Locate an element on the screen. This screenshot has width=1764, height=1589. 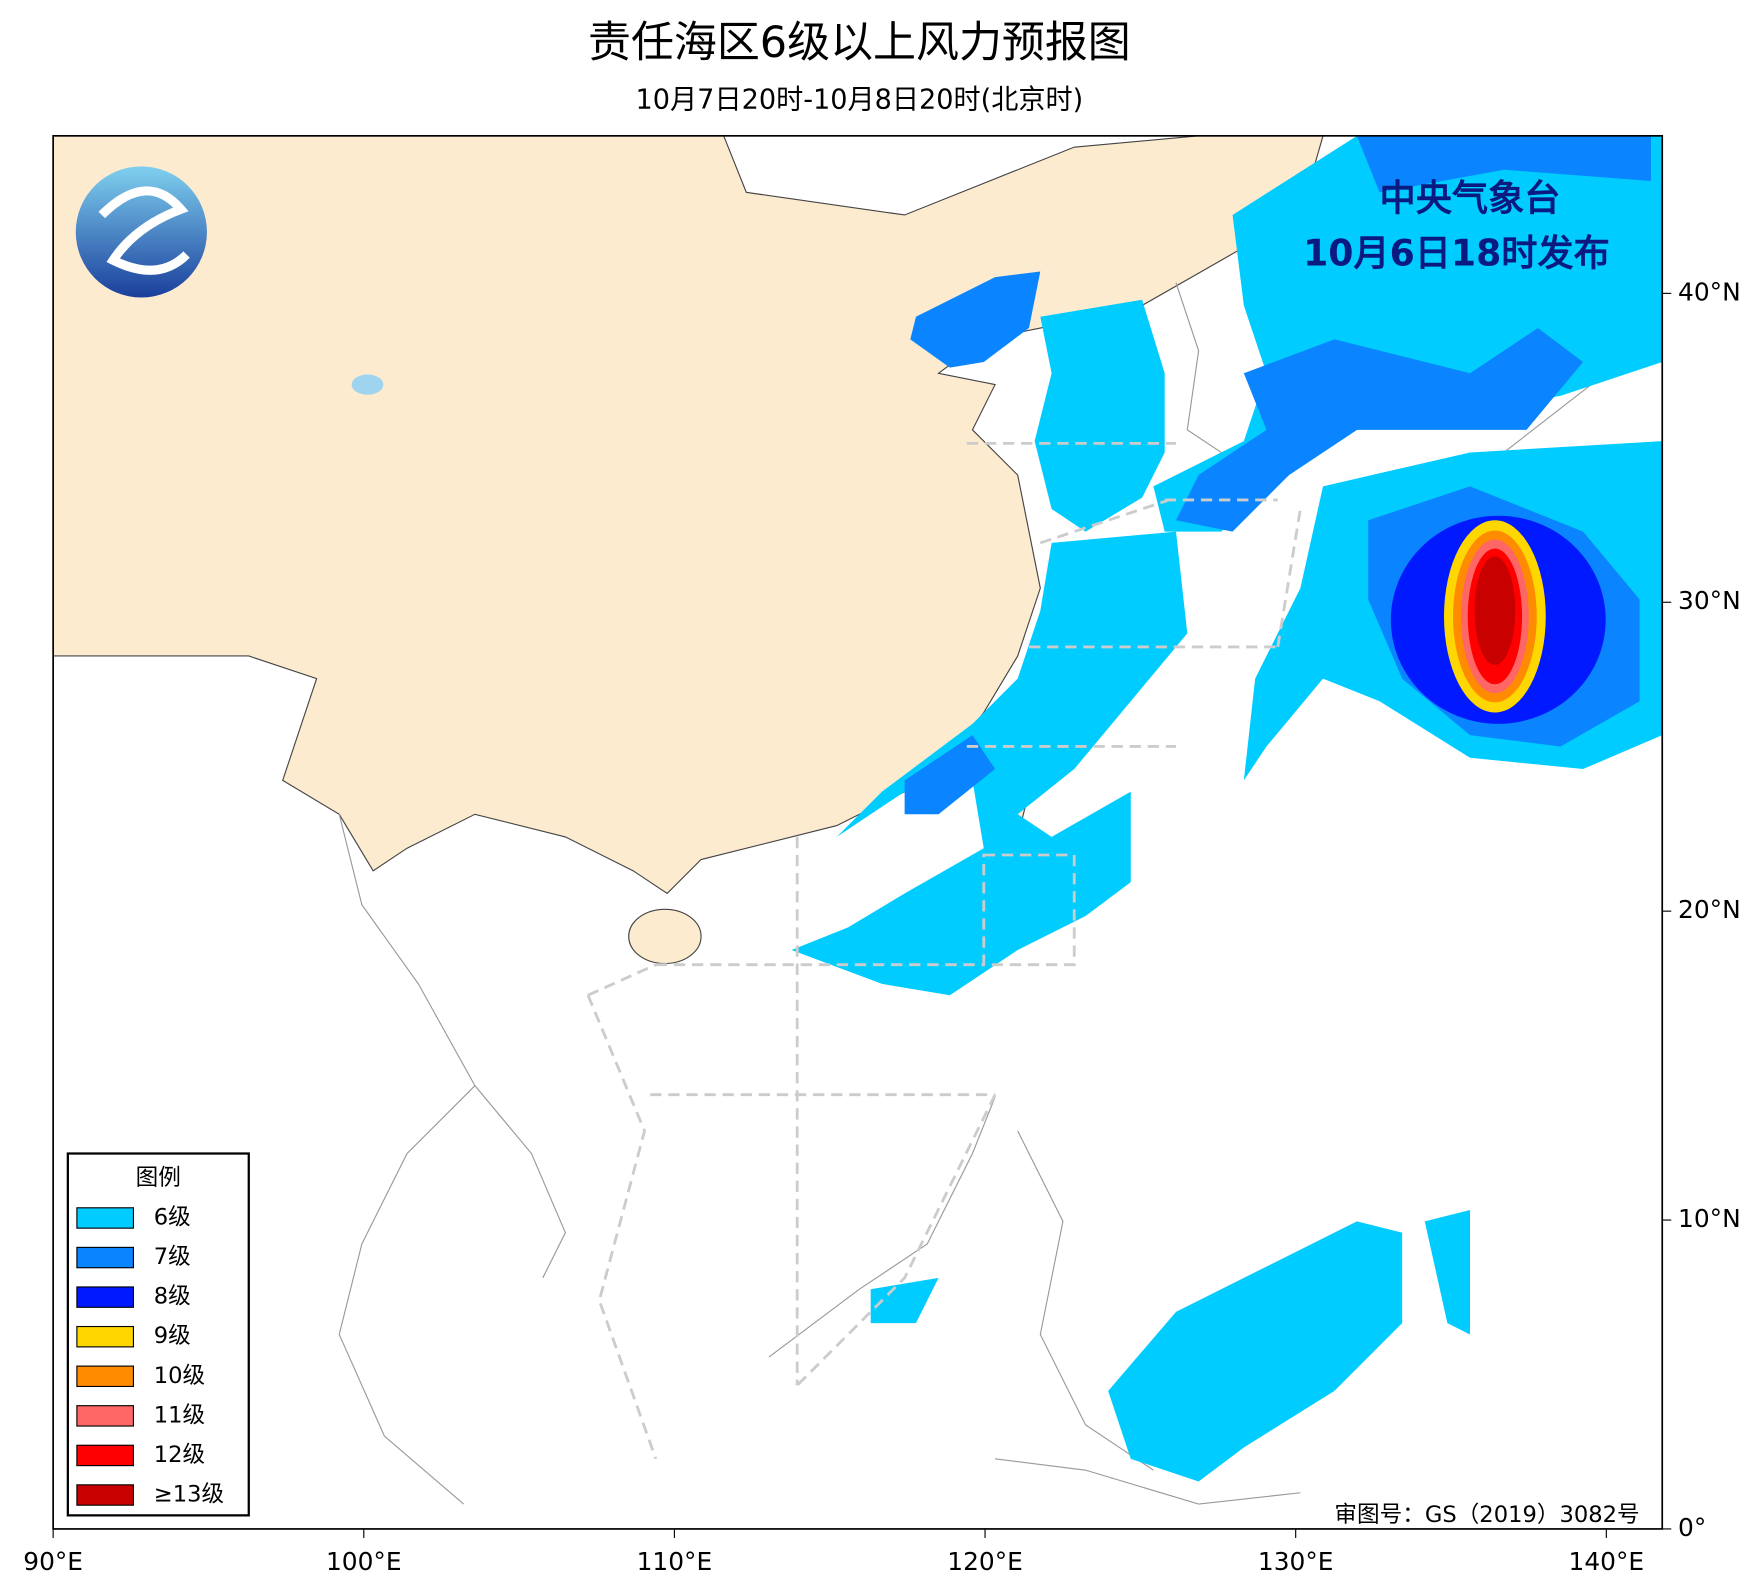
x-tick-label: 130°E is located at coordinates (1296, 1561).